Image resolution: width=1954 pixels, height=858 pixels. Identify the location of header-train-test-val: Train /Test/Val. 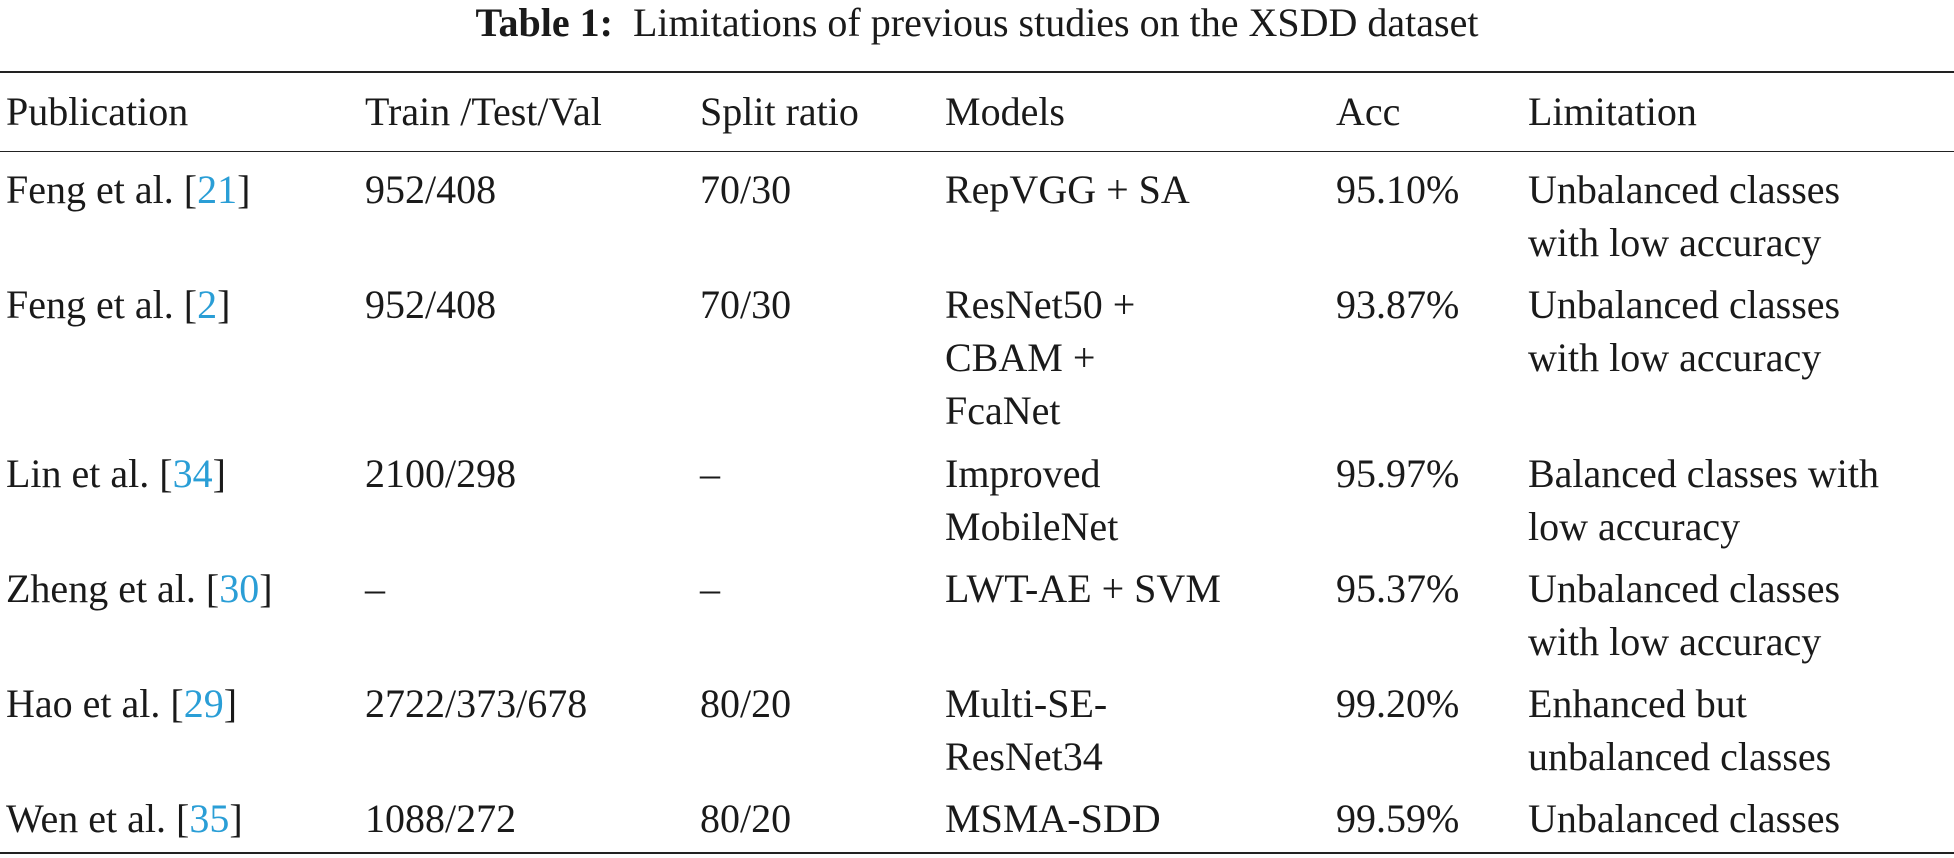
(483, 111).